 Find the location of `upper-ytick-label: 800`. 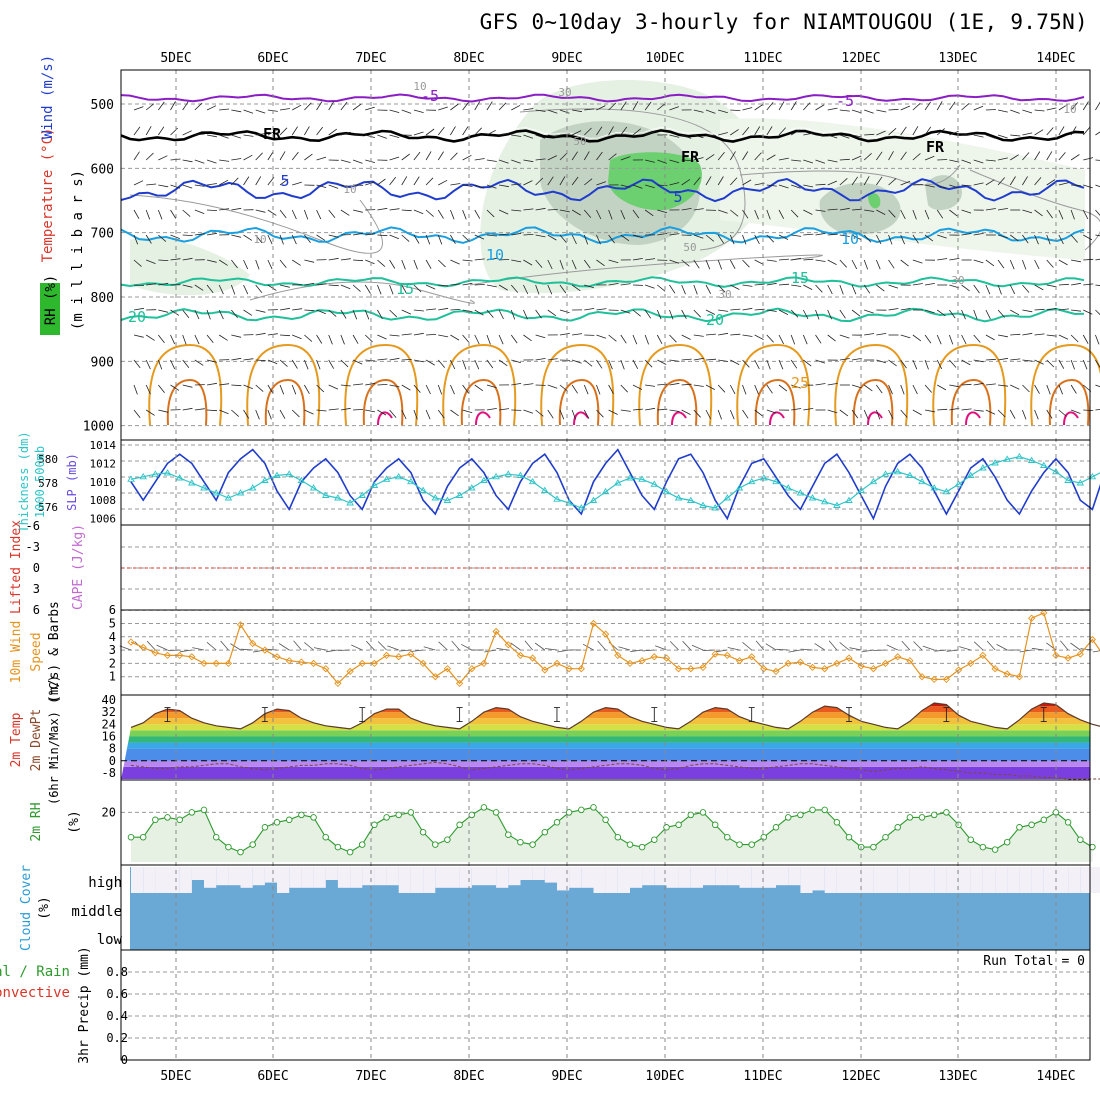

upper-ytick-label: 800 is located at coordinates (102, 298).